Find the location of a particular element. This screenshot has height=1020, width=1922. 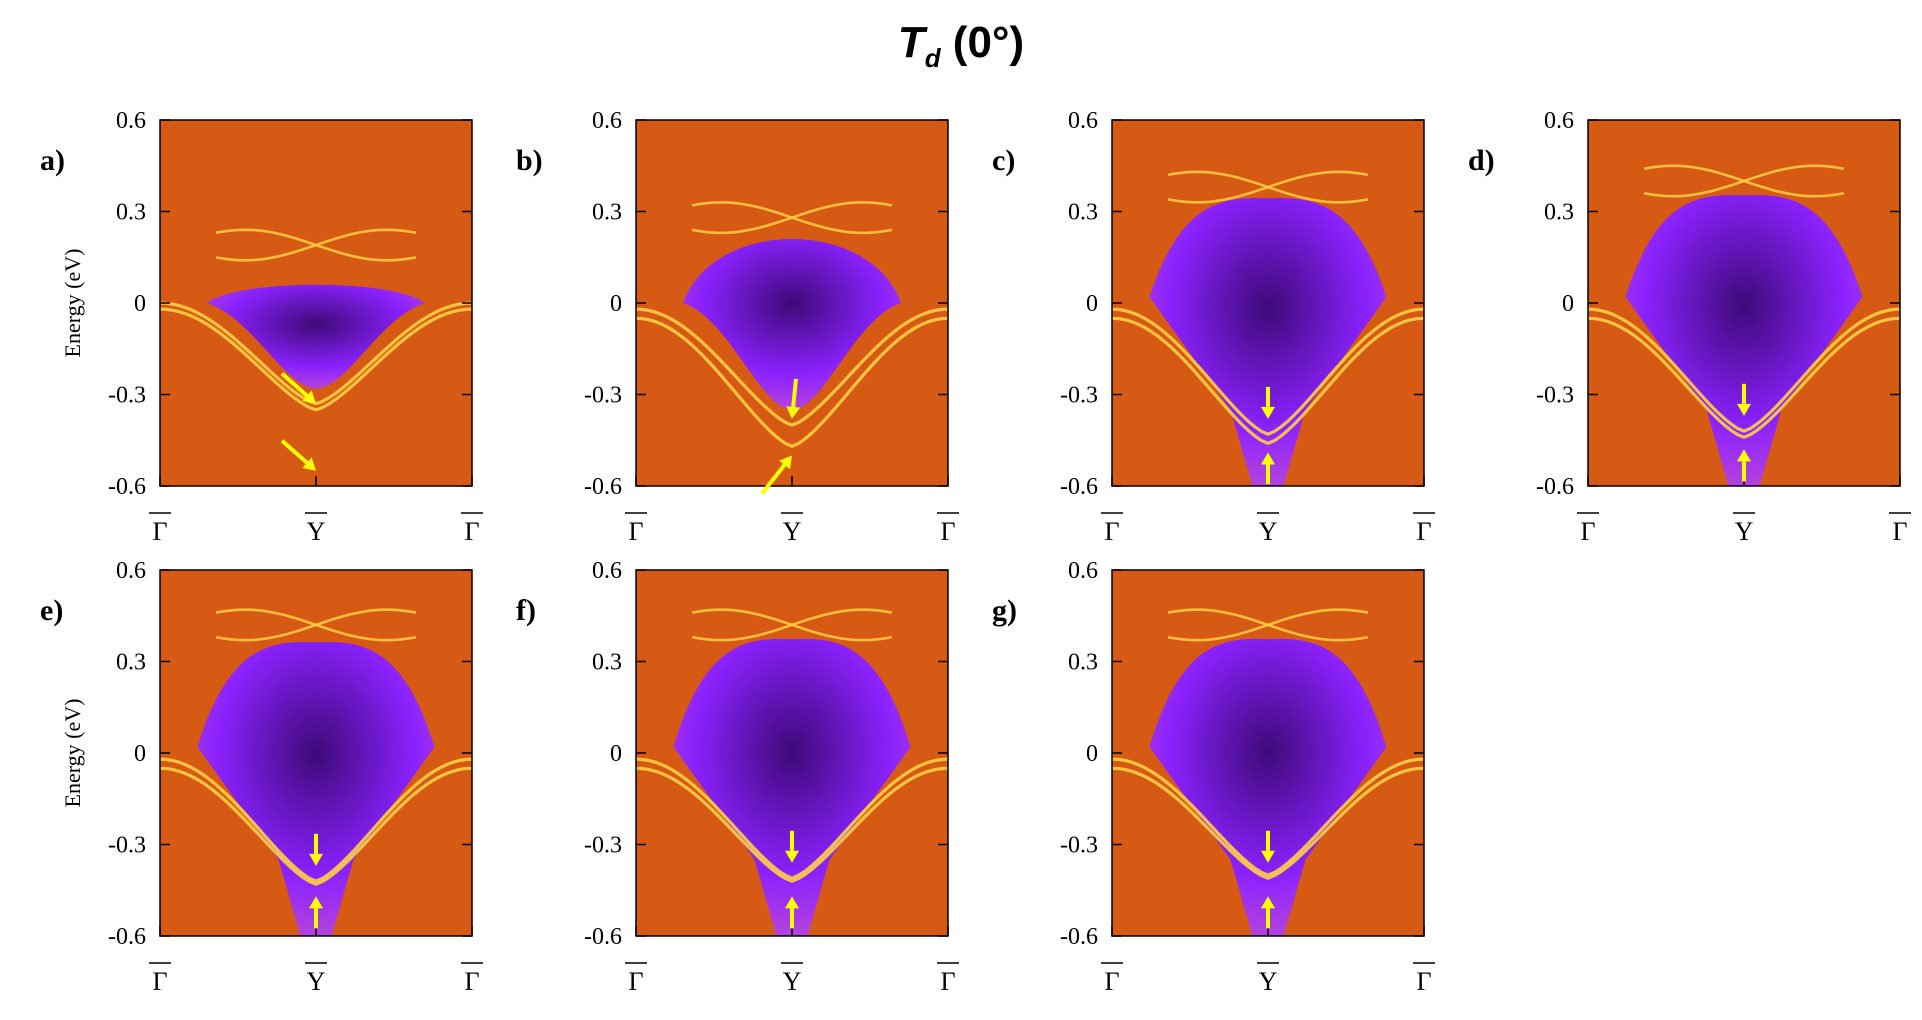

panel-label: e) is located at coordinates (51, 610).